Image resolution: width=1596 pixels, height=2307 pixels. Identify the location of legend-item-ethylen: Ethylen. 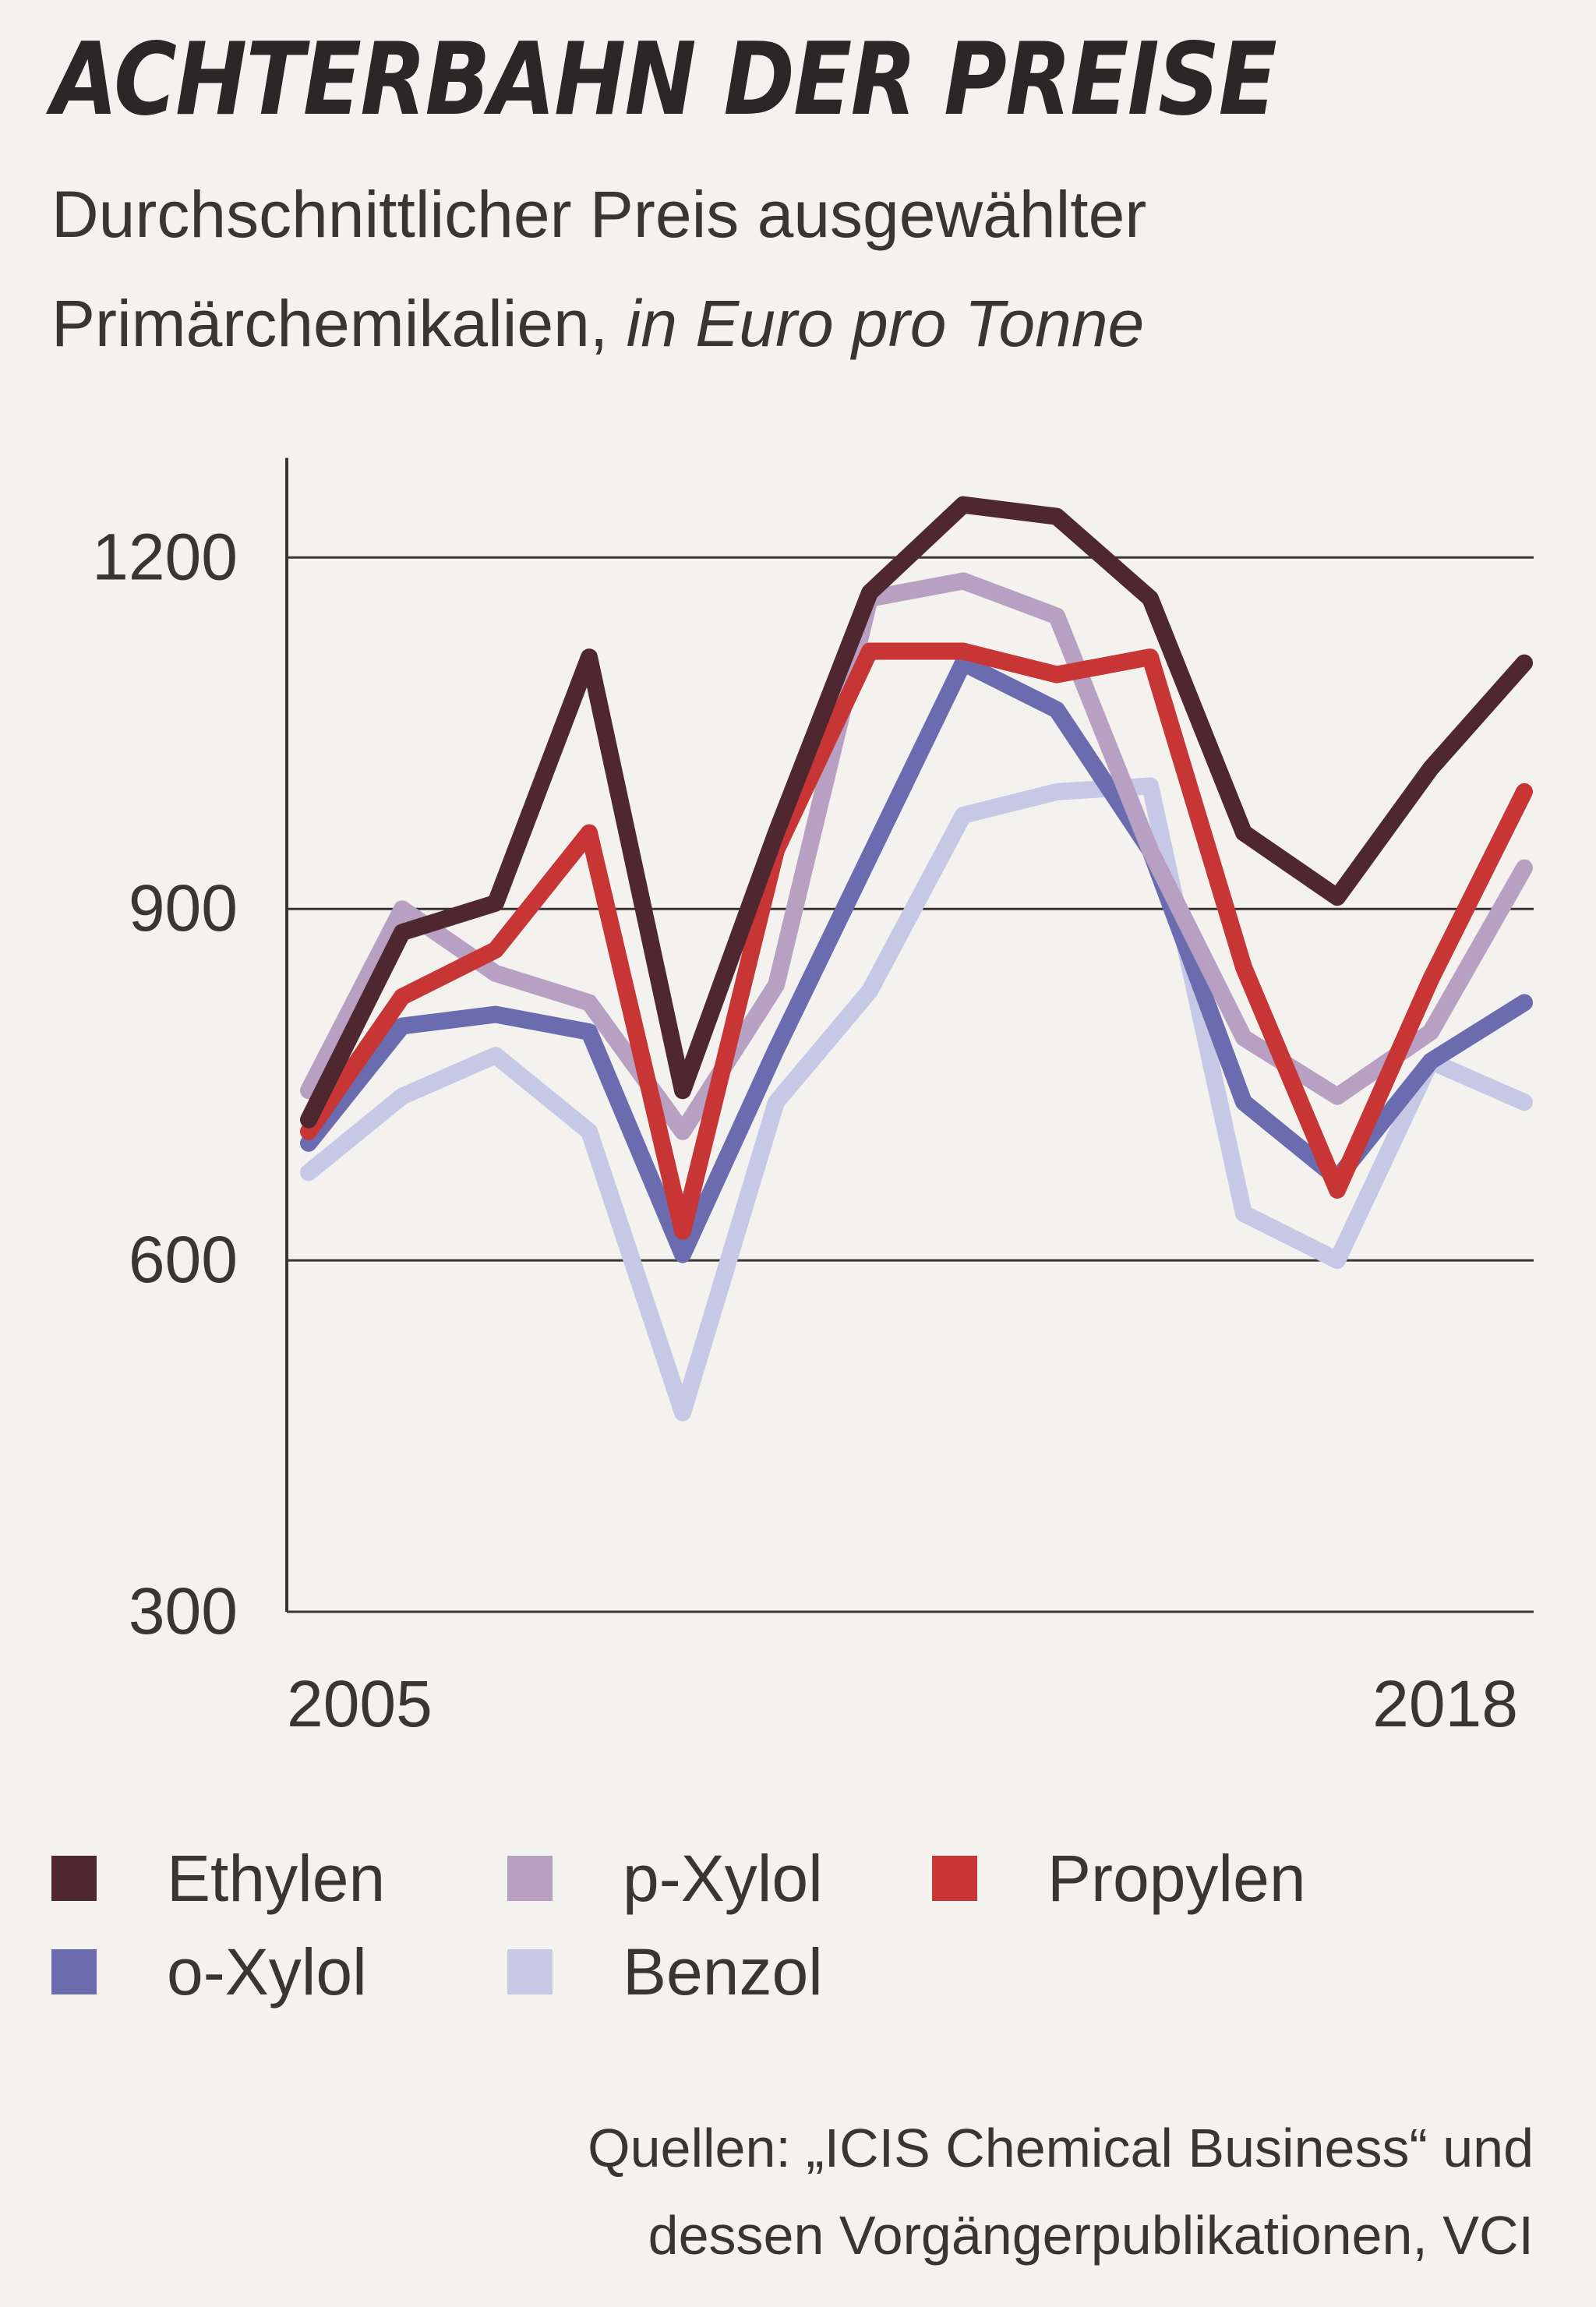
(218, 1878).